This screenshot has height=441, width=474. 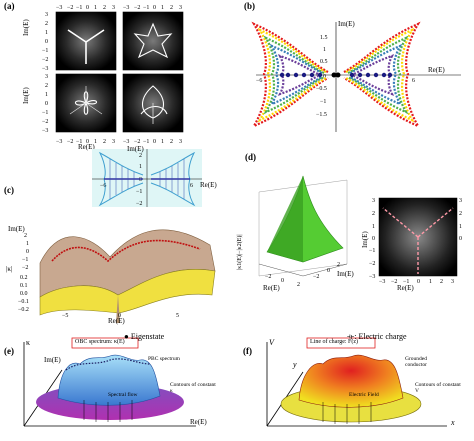 I want to click on d-ylabel: Im(E), so click(x=345, y=274).